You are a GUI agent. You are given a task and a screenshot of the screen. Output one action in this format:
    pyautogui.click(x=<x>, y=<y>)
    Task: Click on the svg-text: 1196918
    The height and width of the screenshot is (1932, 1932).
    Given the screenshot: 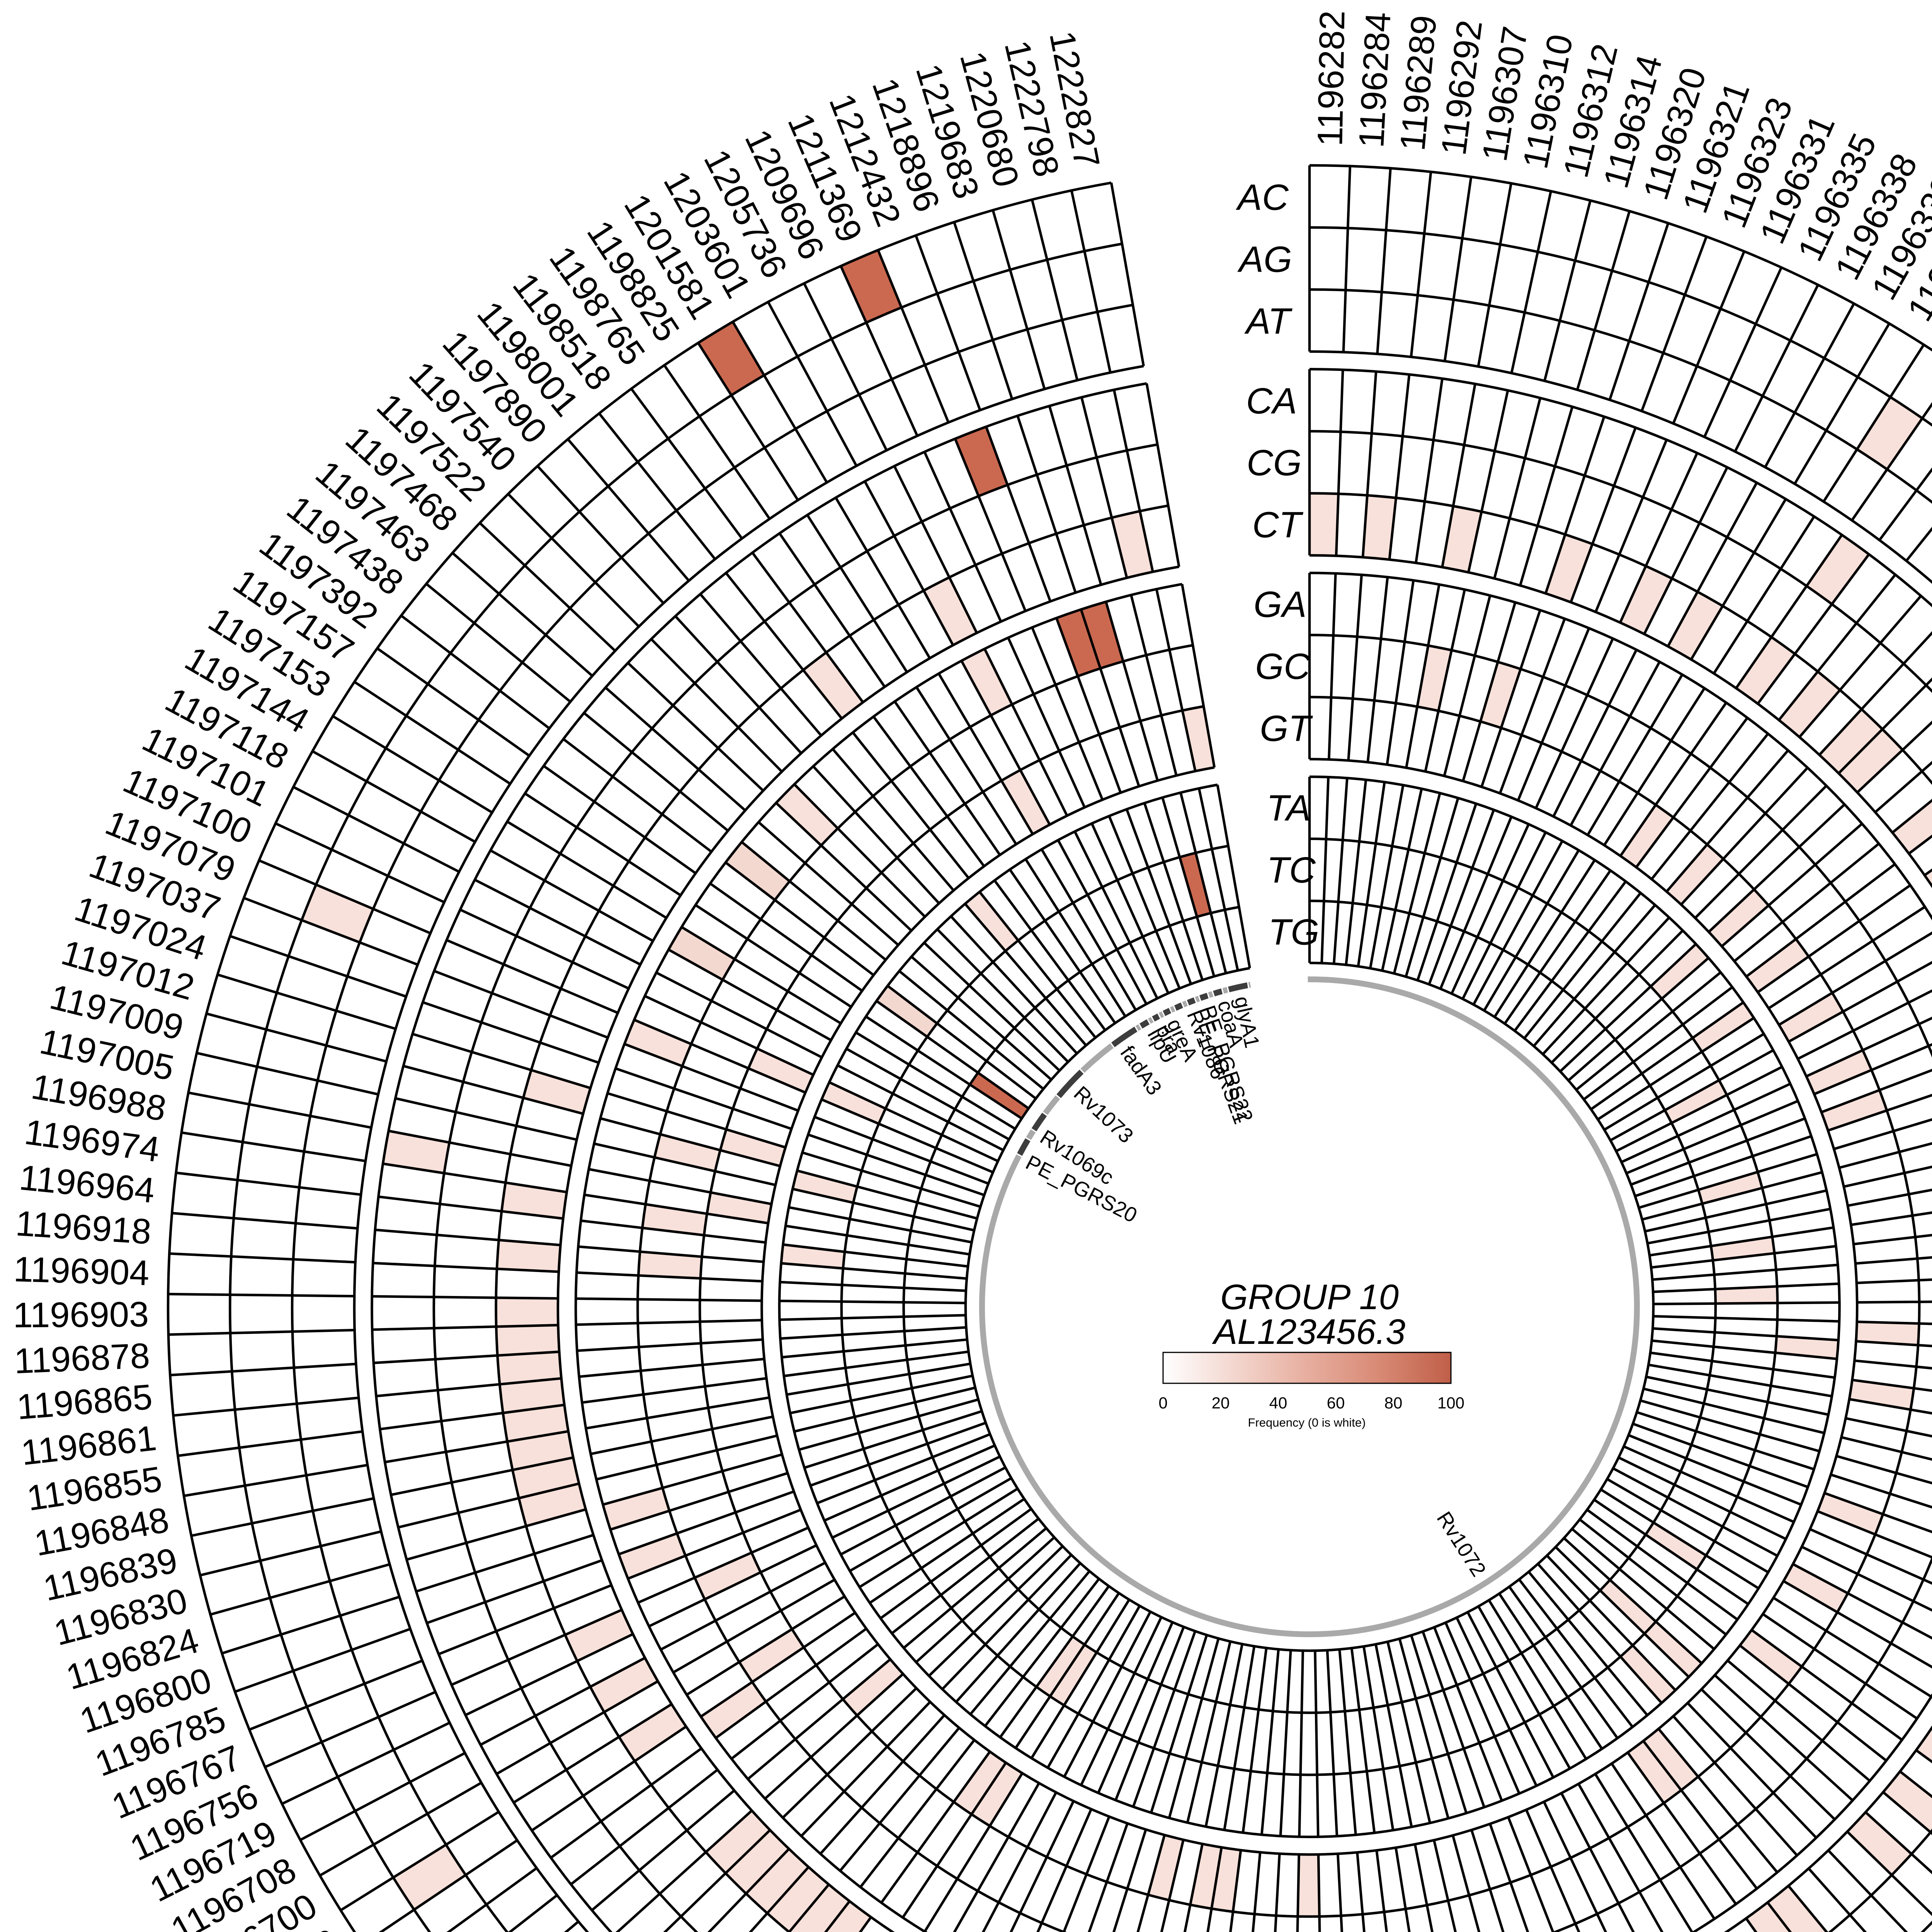 What is the action you would take?
    pyautogui.click(x=83, y=1228)
    